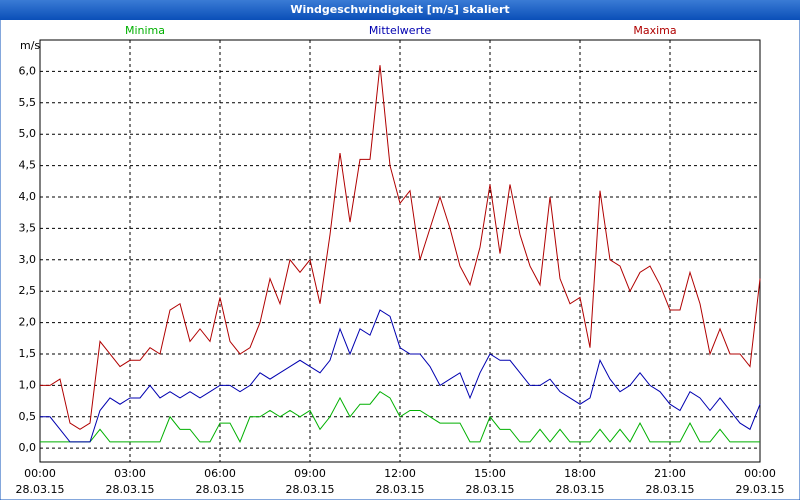 The height and width of the screenshot is (500, 800). Describe the element at coordinates (28, 447) in the screenshot. I see `y-tick-label: 0,0` at that location.